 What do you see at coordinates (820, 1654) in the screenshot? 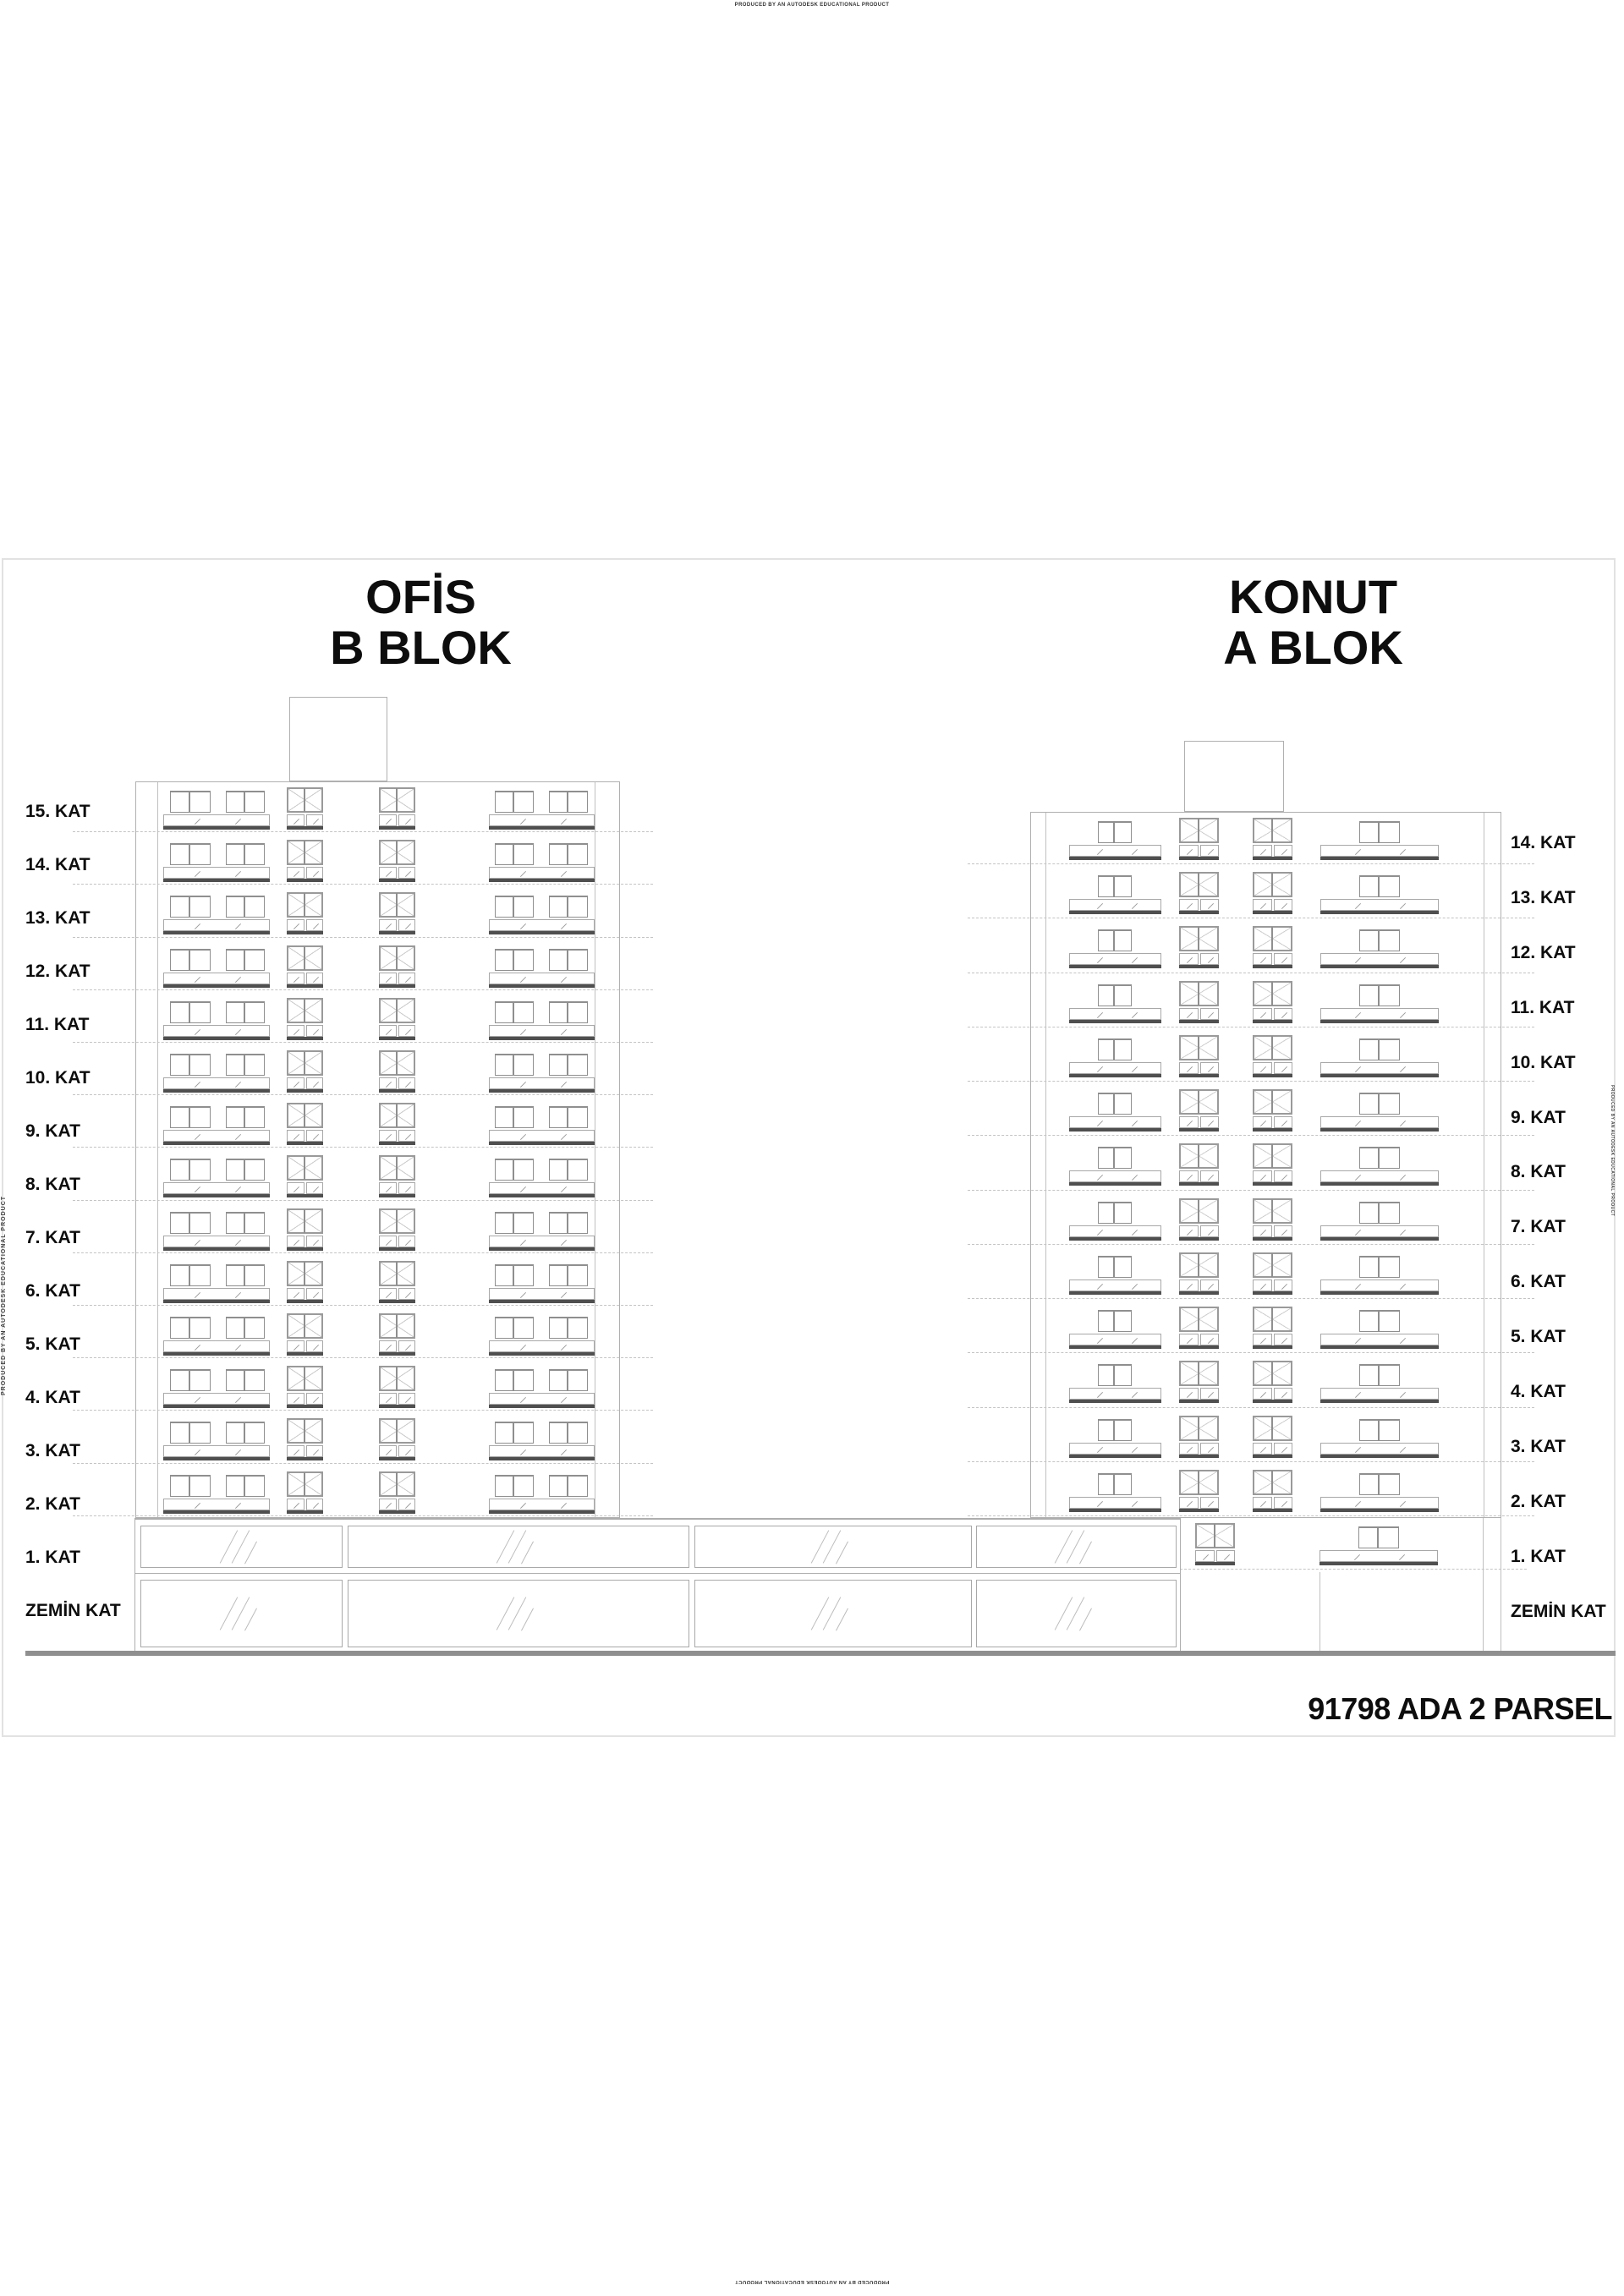
I see `ground-line` at bounding box center [820, 1654].